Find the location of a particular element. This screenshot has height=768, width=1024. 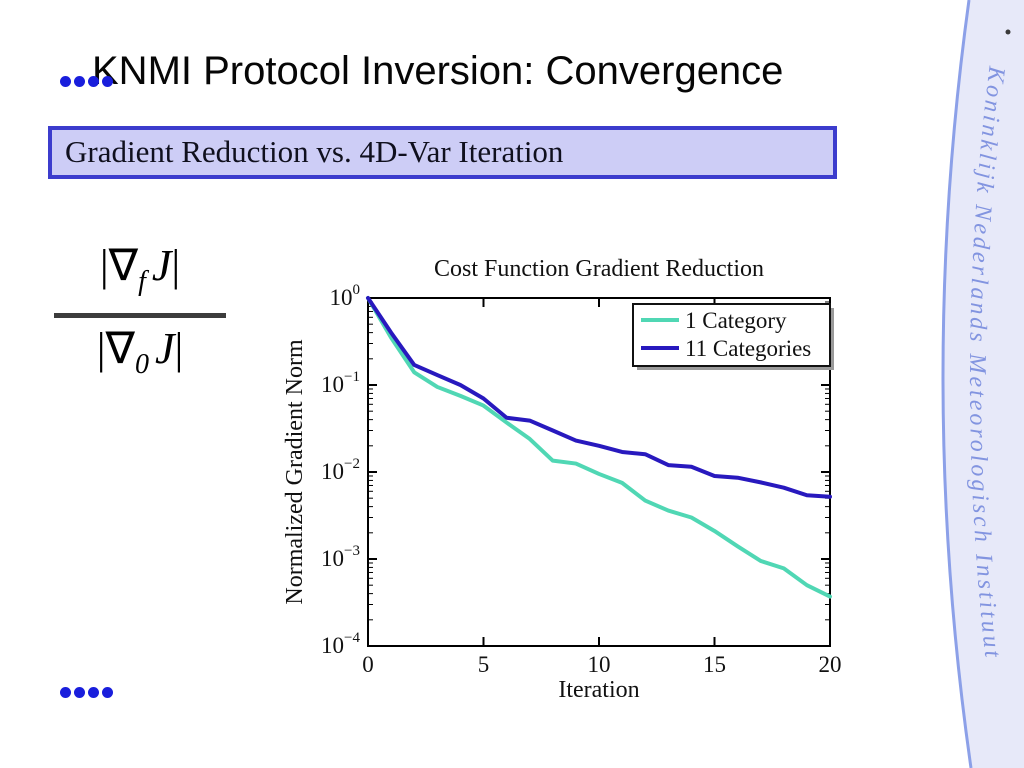

x-tick-label: 20 is located at coordinates (830, 664).